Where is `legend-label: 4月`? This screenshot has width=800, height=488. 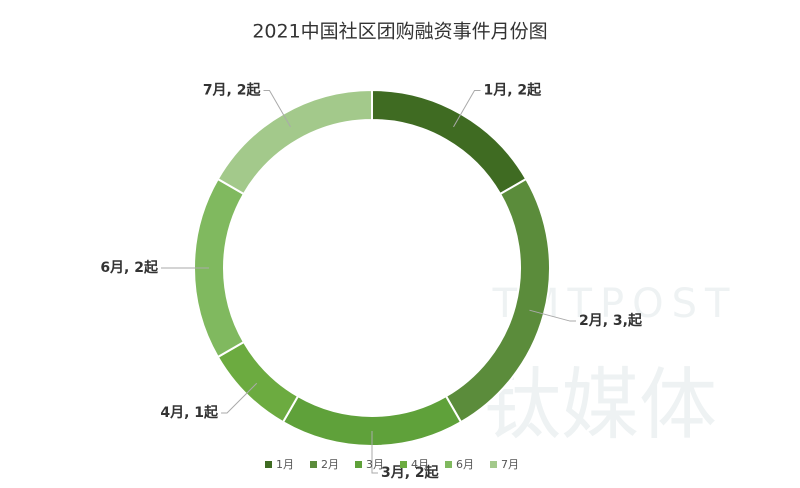
legend-label: 4月 is located at coordinates (420, 464).